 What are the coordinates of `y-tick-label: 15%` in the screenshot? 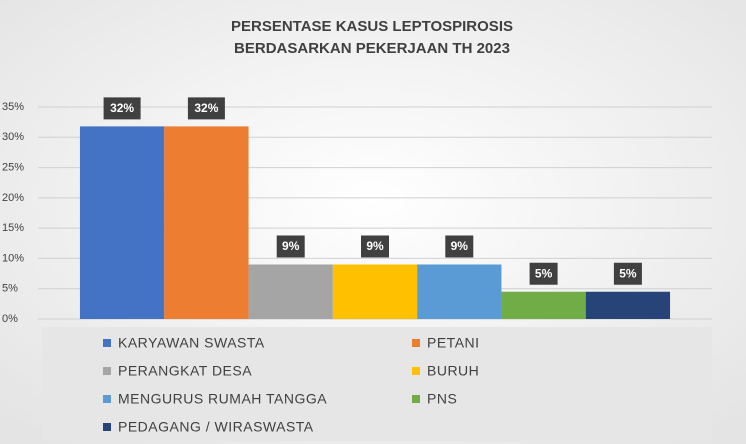 It's located at (13, 228).